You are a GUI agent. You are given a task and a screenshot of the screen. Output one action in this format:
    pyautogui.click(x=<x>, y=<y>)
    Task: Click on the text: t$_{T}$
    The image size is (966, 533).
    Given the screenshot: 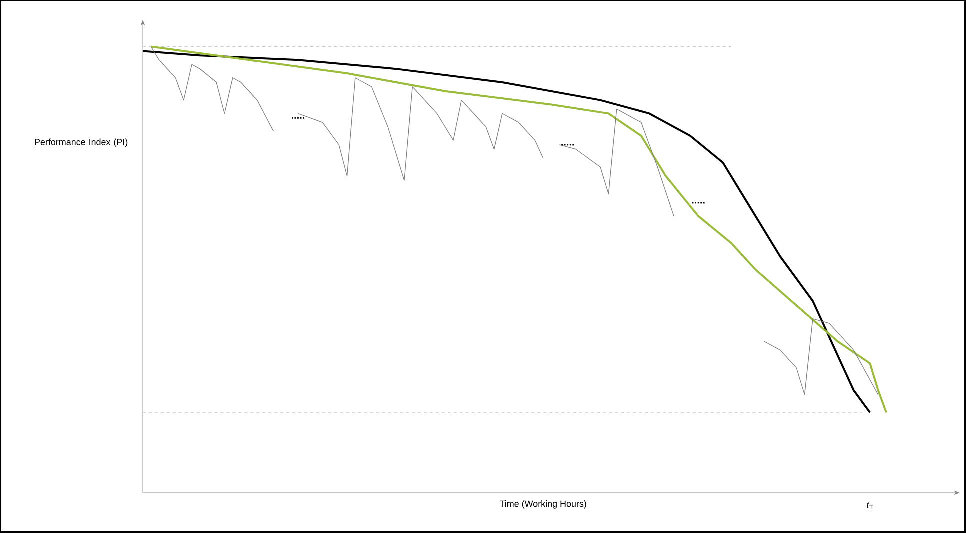 What is the action you would take?
    pyautogui.click(x=870, y=506)
    